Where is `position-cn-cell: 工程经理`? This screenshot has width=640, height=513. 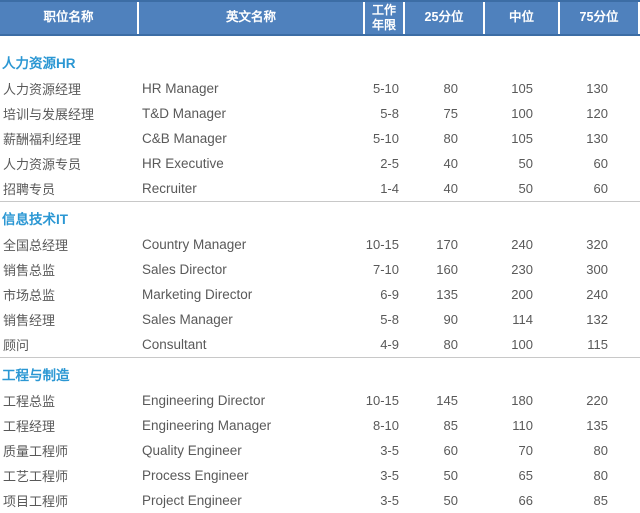 position-cn-cell: 工程经理 is located at coordinates (29, 426).